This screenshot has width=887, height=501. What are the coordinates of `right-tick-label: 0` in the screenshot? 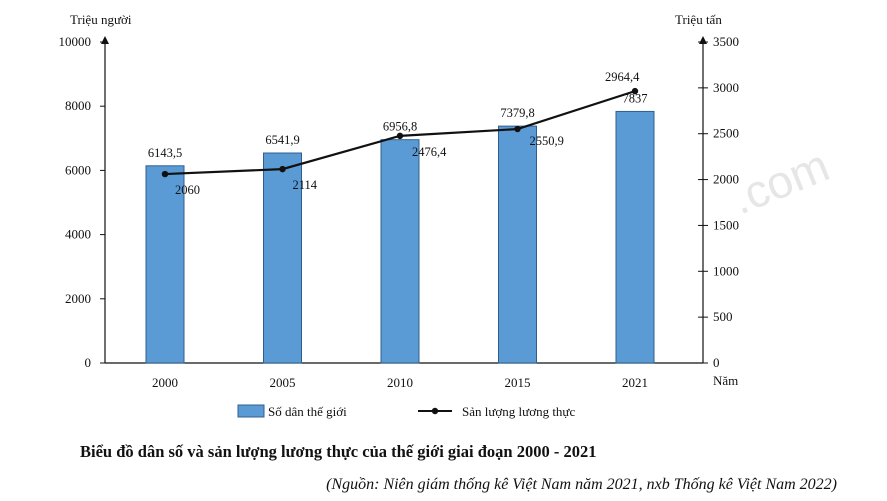 It's located at (716, 362).